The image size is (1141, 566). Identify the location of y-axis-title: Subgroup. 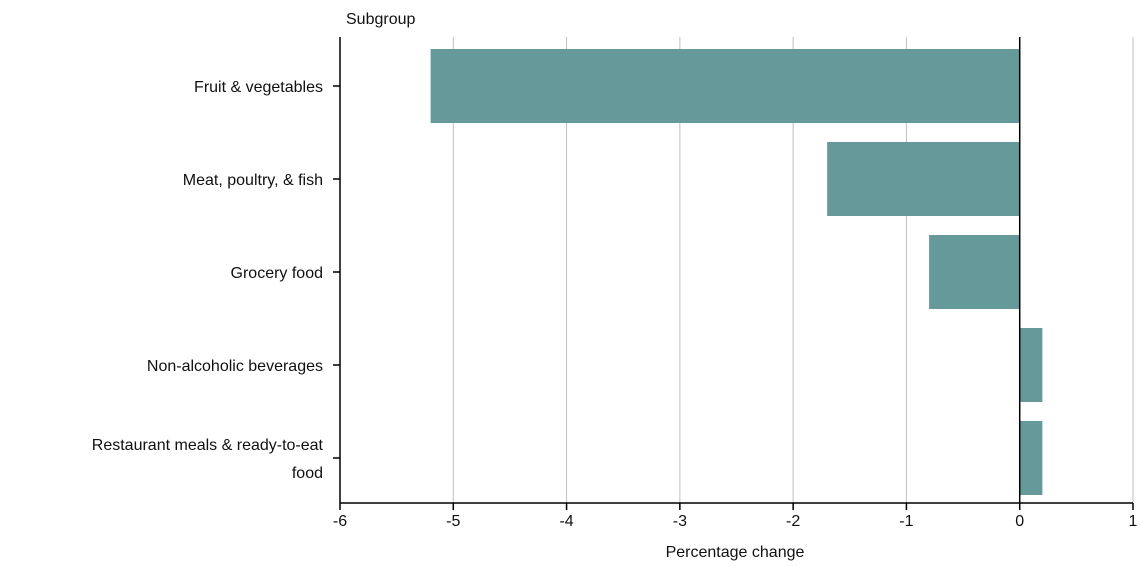
(380, 19).